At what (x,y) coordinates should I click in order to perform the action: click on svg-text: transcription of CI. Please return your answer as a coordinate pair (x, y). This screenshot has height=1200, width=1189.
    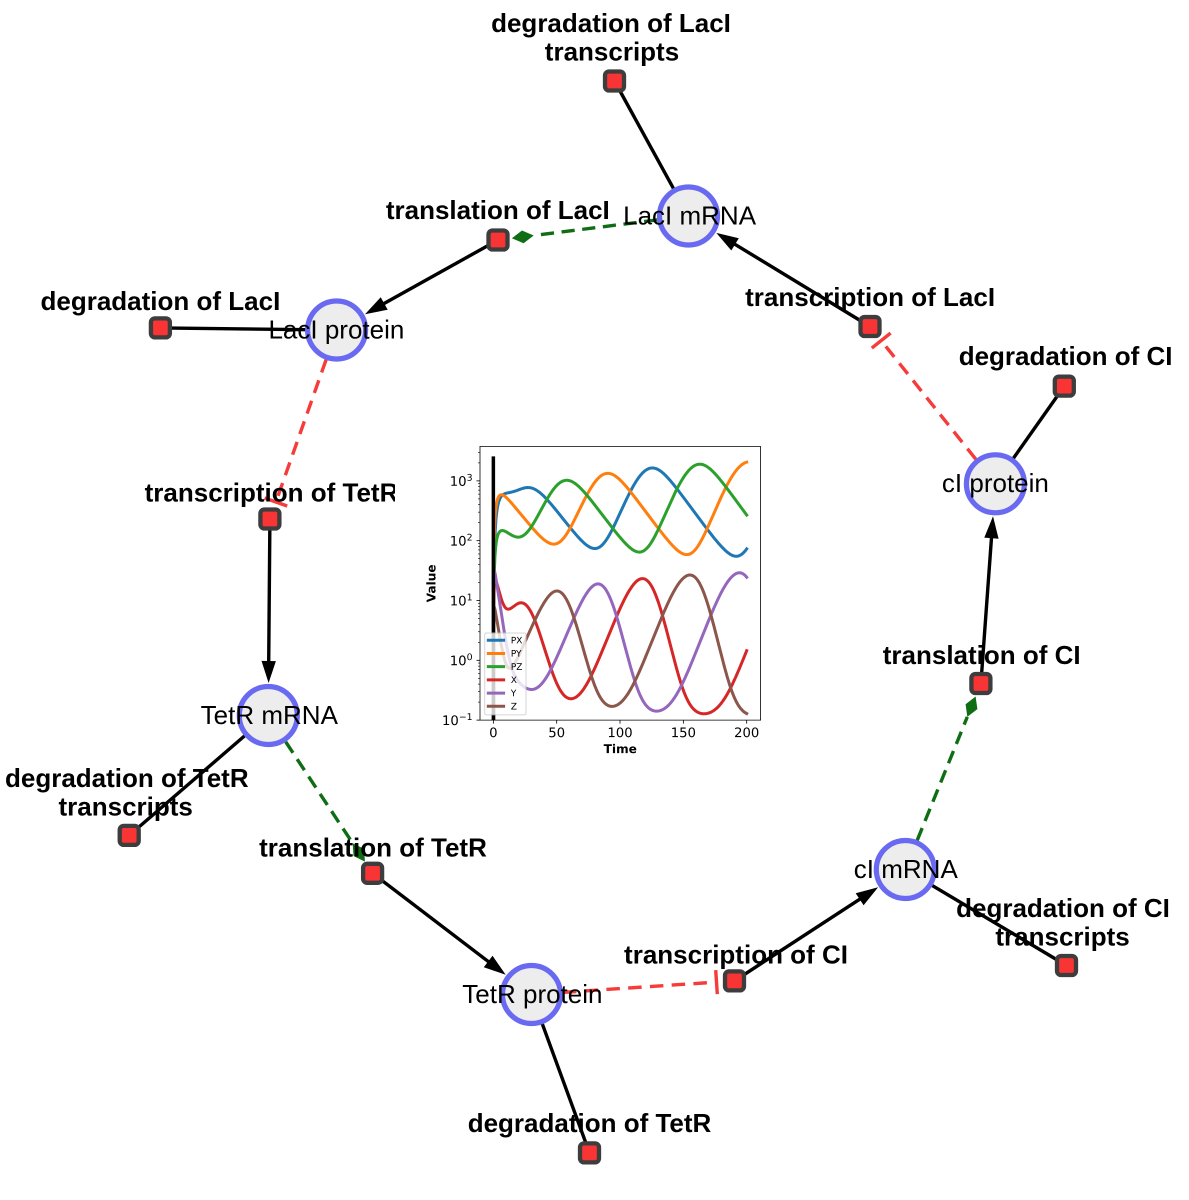
    Looking at the image, I should click on (736, 955).